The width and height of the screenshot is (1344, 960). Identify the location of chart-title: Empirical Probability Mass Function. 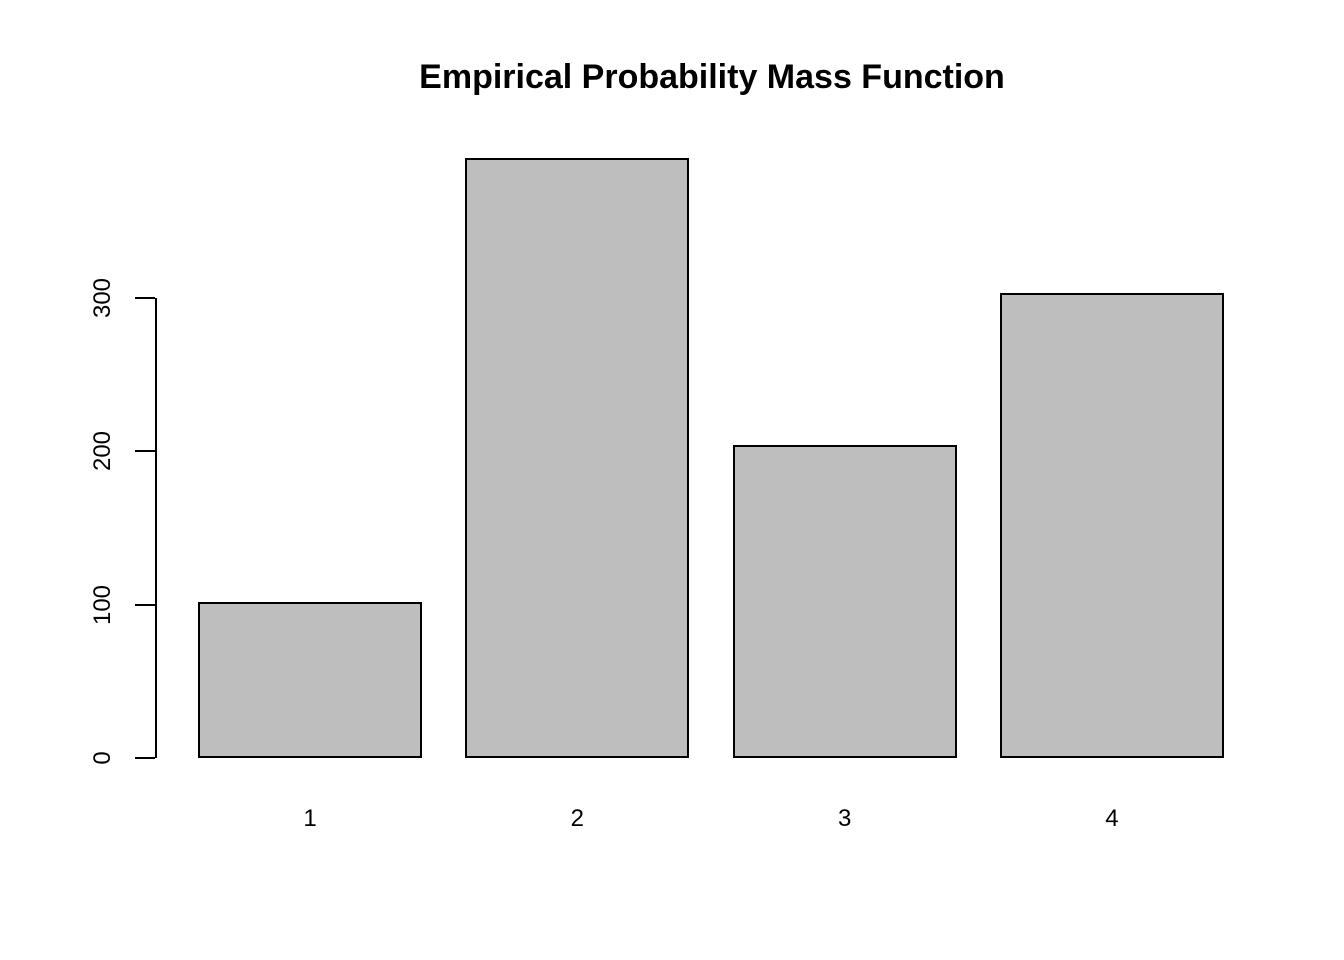
(712, 77).